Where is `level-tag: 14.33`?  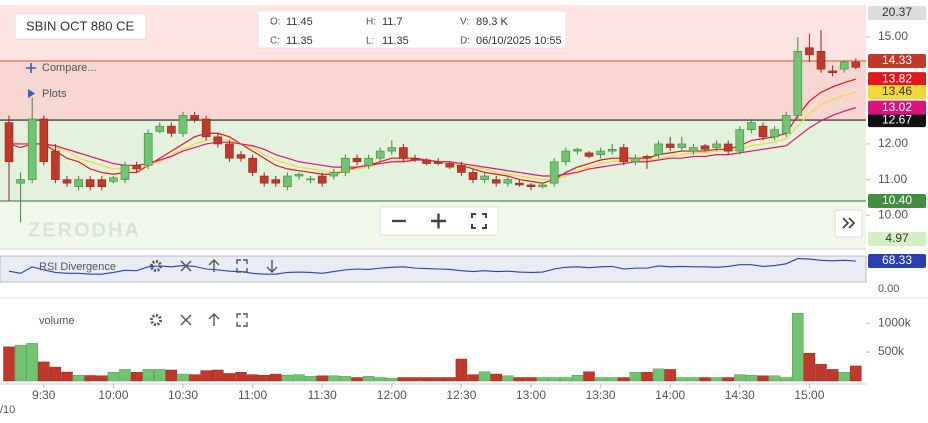 level-tag: 14.33 is located at coordinates (897, 60).